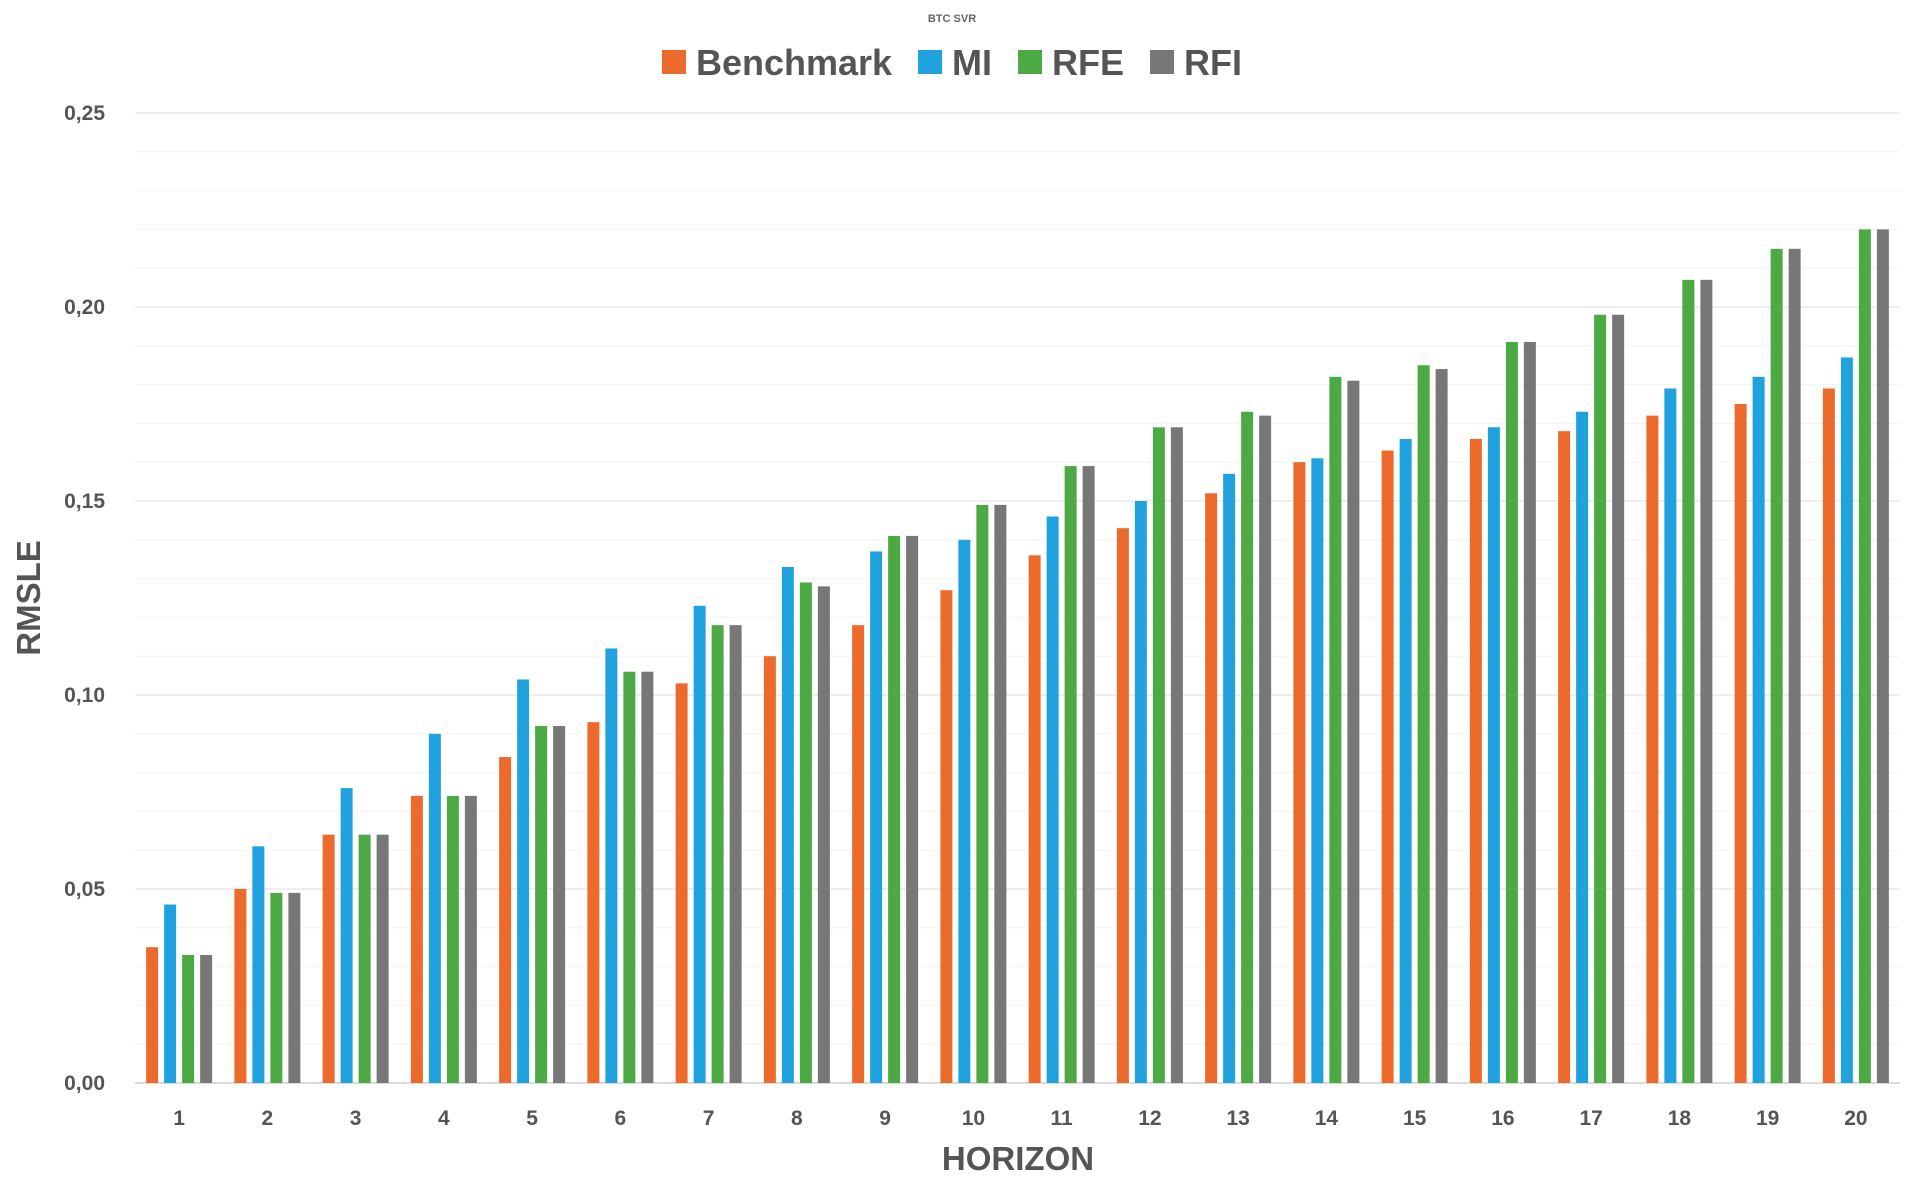  I want to click on x-tick-label: 17, so click(1590, 1118).